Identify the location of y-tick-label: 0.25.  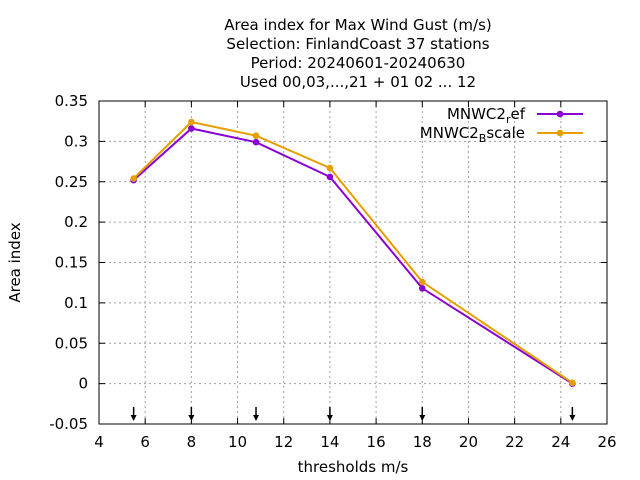
(71, 182).